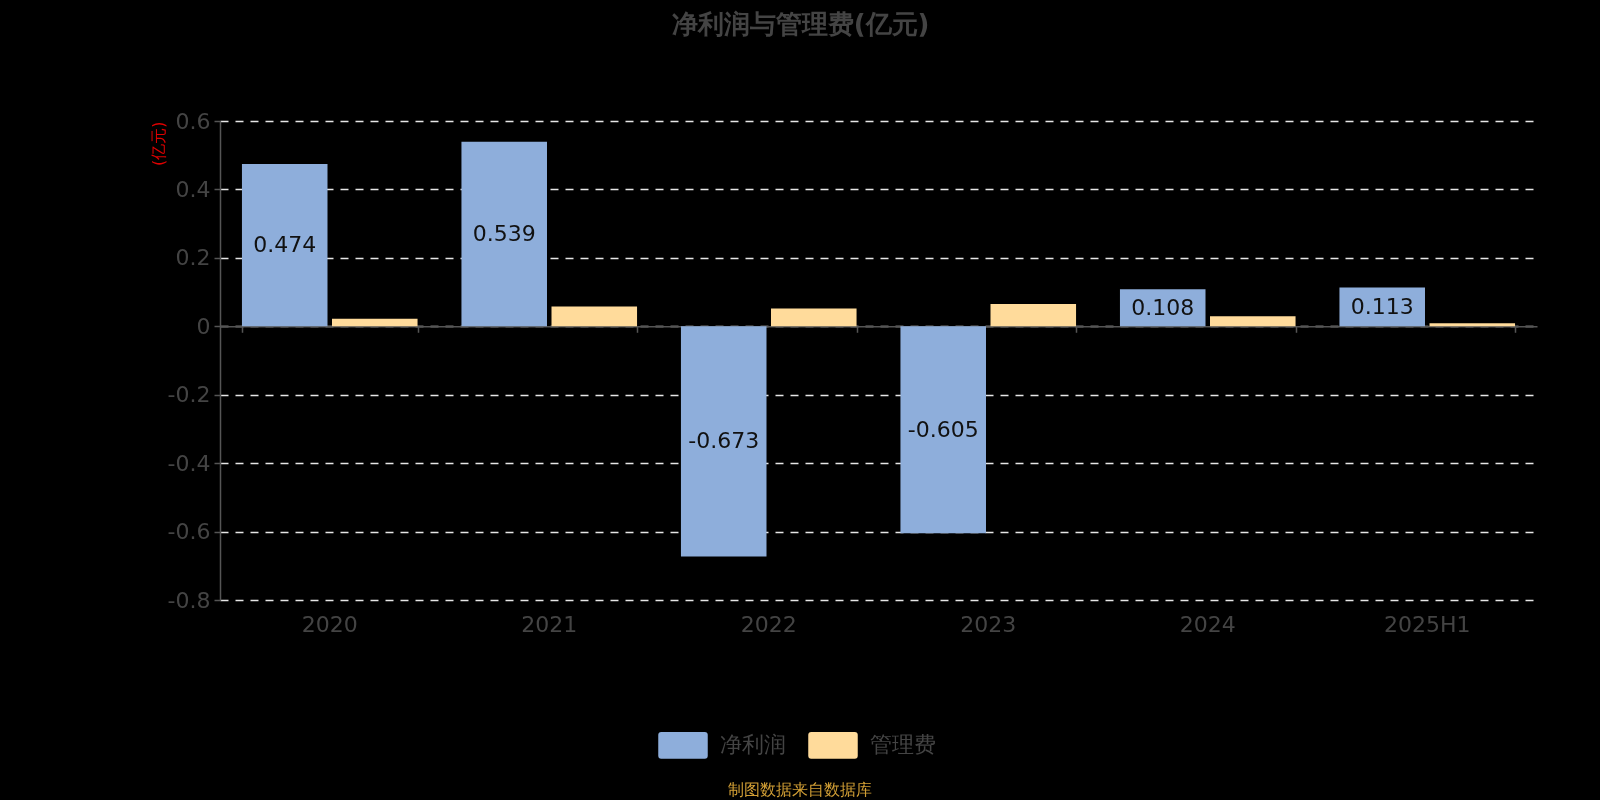 This screenshot has width=1600, height=800. What do you see at coordinates (1207, 624) in the screenshot?
I see `x-tick-label: 2024` at bounding box center [1207, 624].